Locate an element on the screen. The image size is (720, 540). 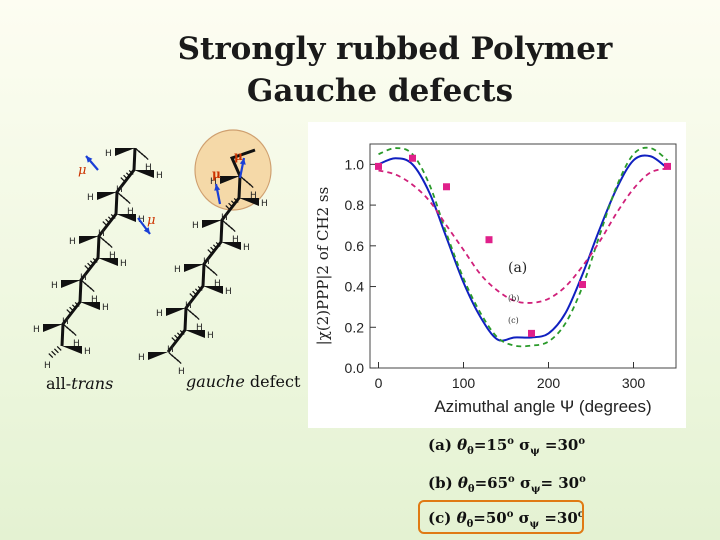
y-tick-label: 0.6 is located at coordinates (355, 246).